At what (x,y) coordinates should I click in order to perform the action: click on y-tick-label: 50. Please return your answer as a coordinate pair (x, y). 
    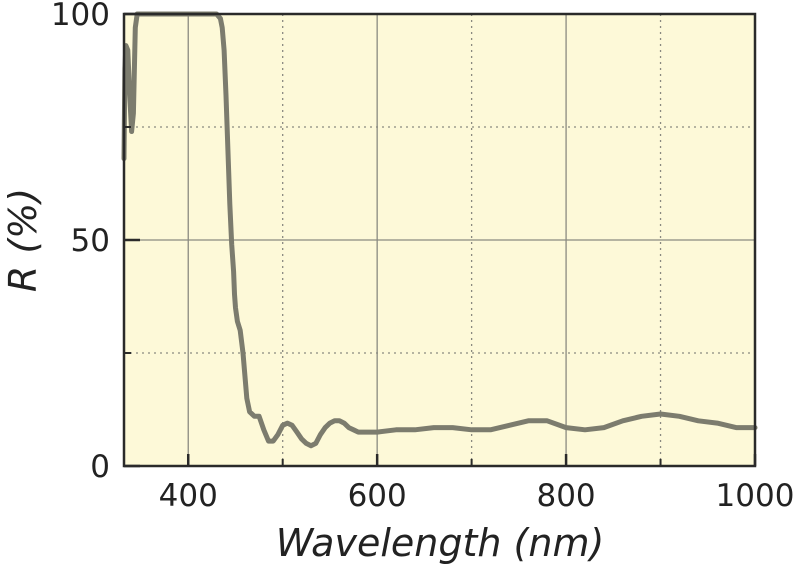
    Looking at the image, I should click on (90, 241).